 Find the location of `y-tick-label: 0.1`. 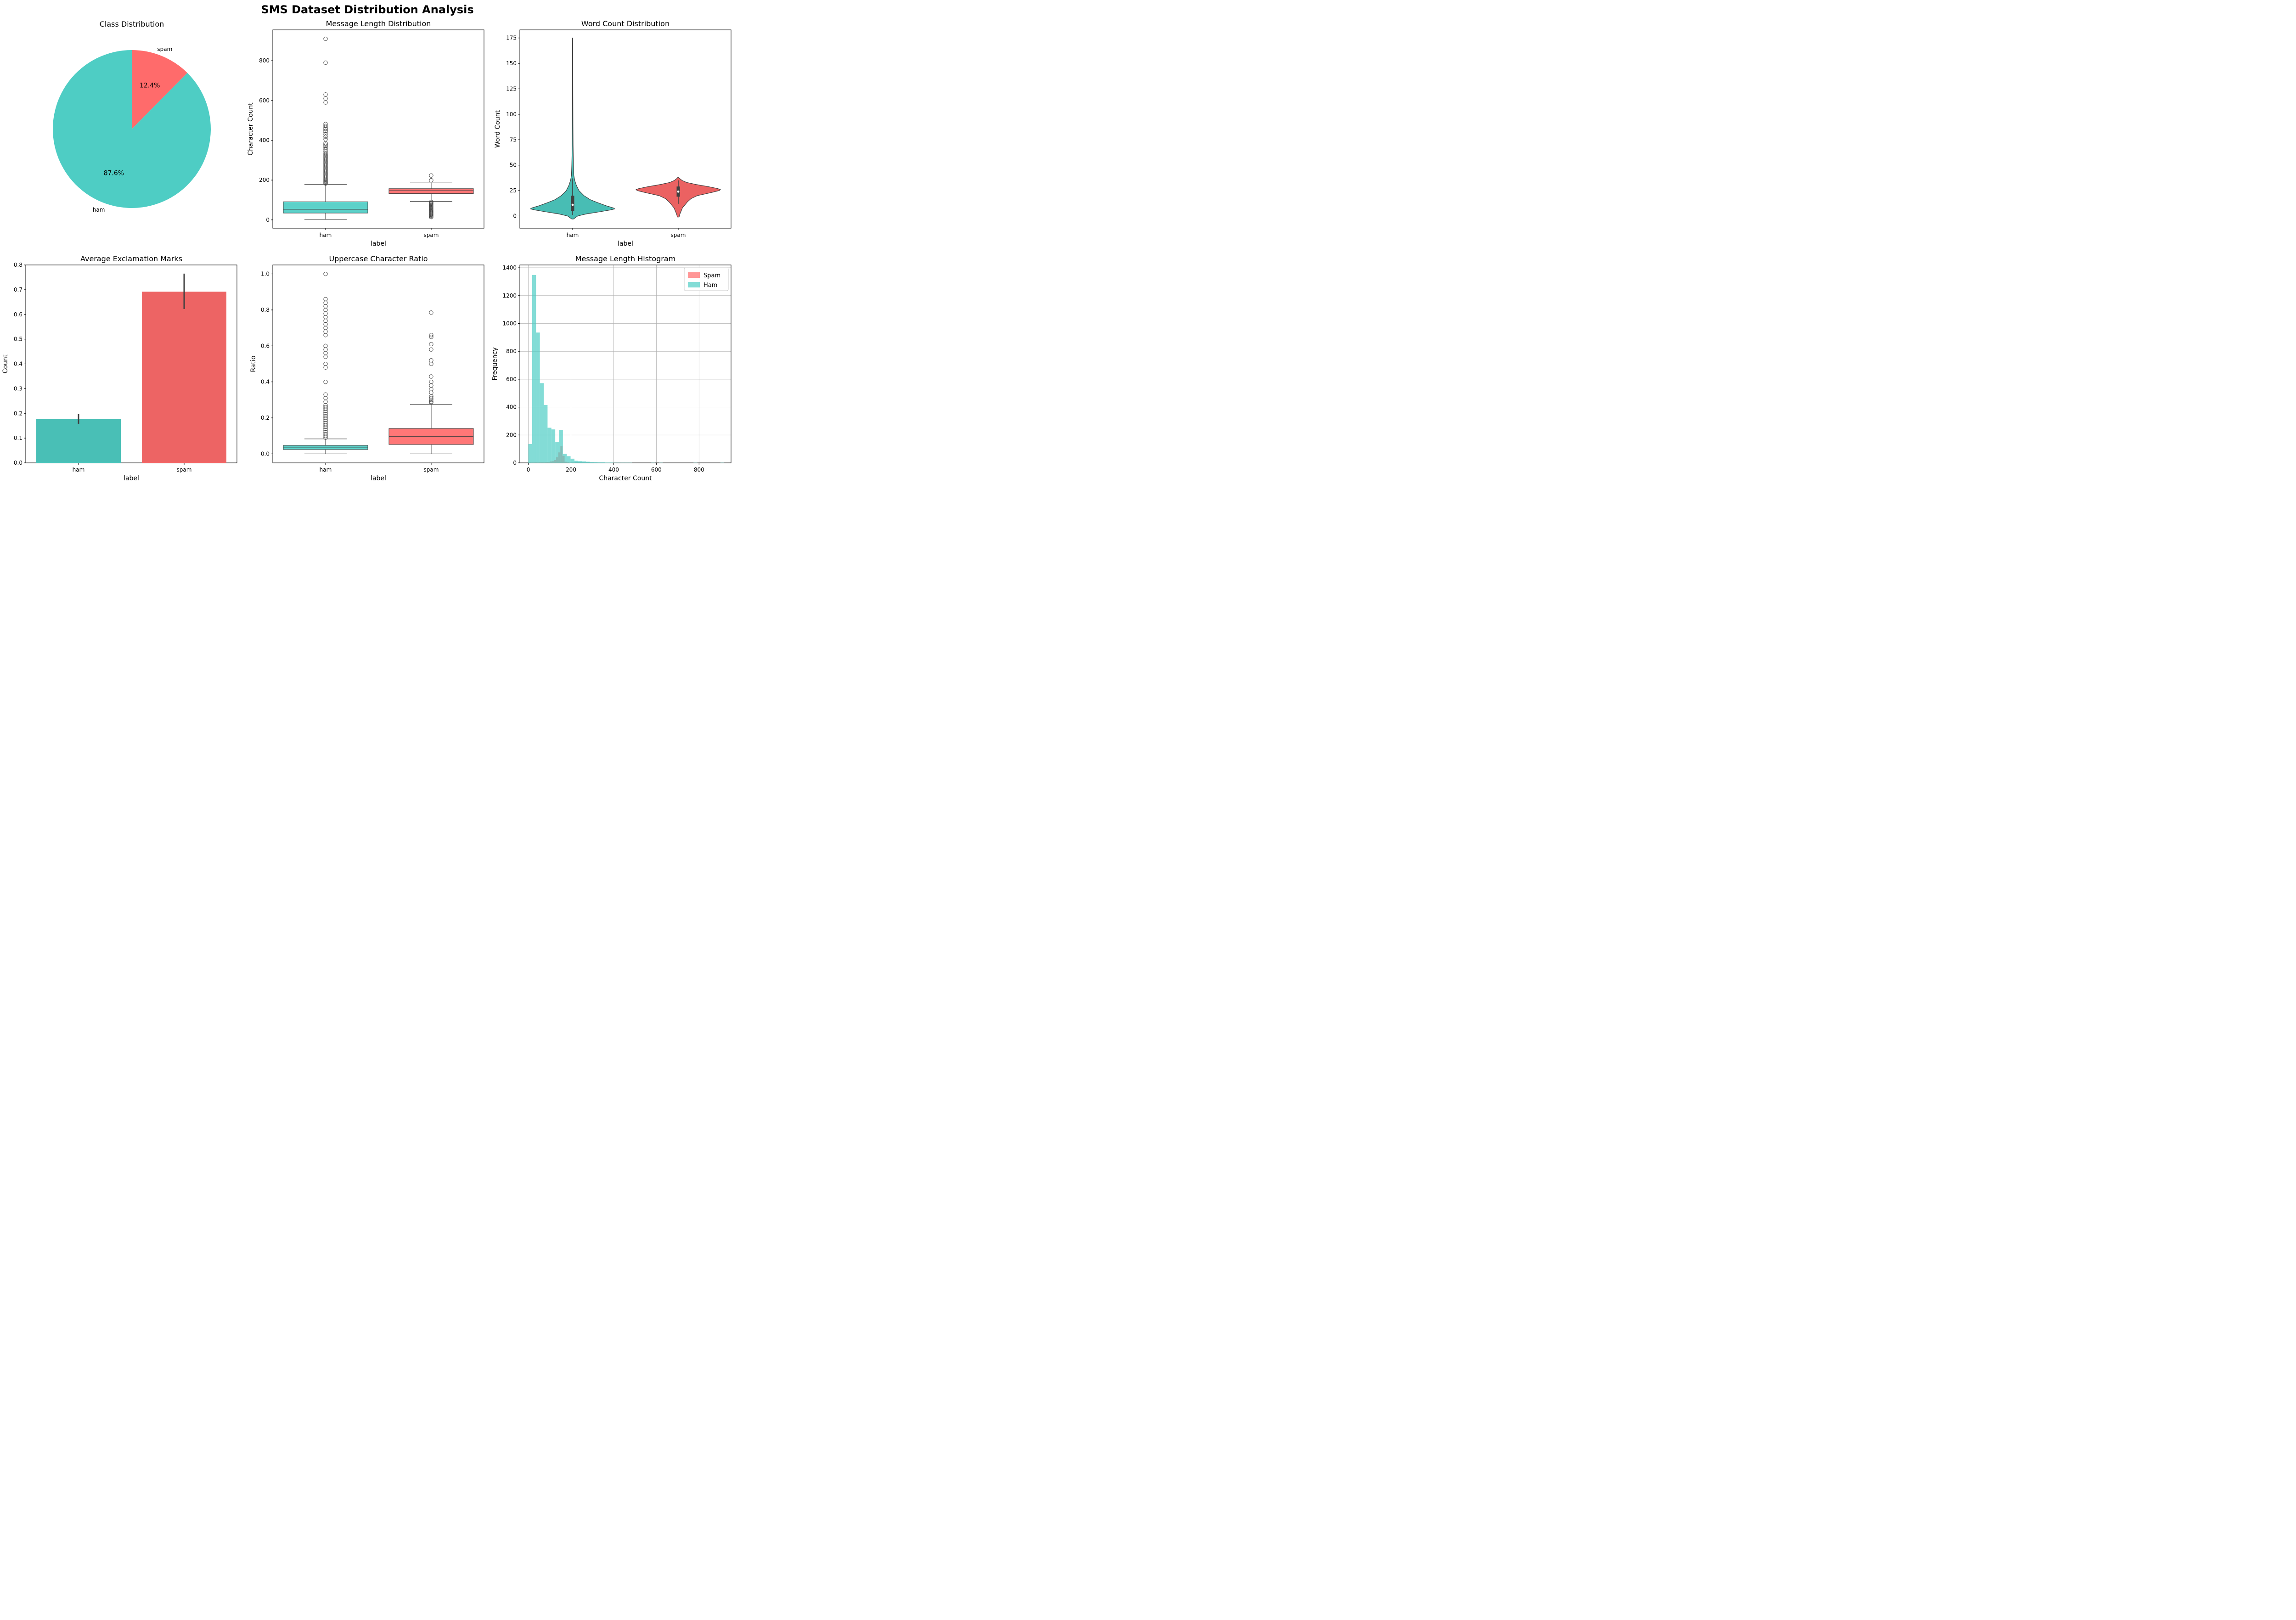

y-tick-label: 0.1 is located at coordinates (18, 438).